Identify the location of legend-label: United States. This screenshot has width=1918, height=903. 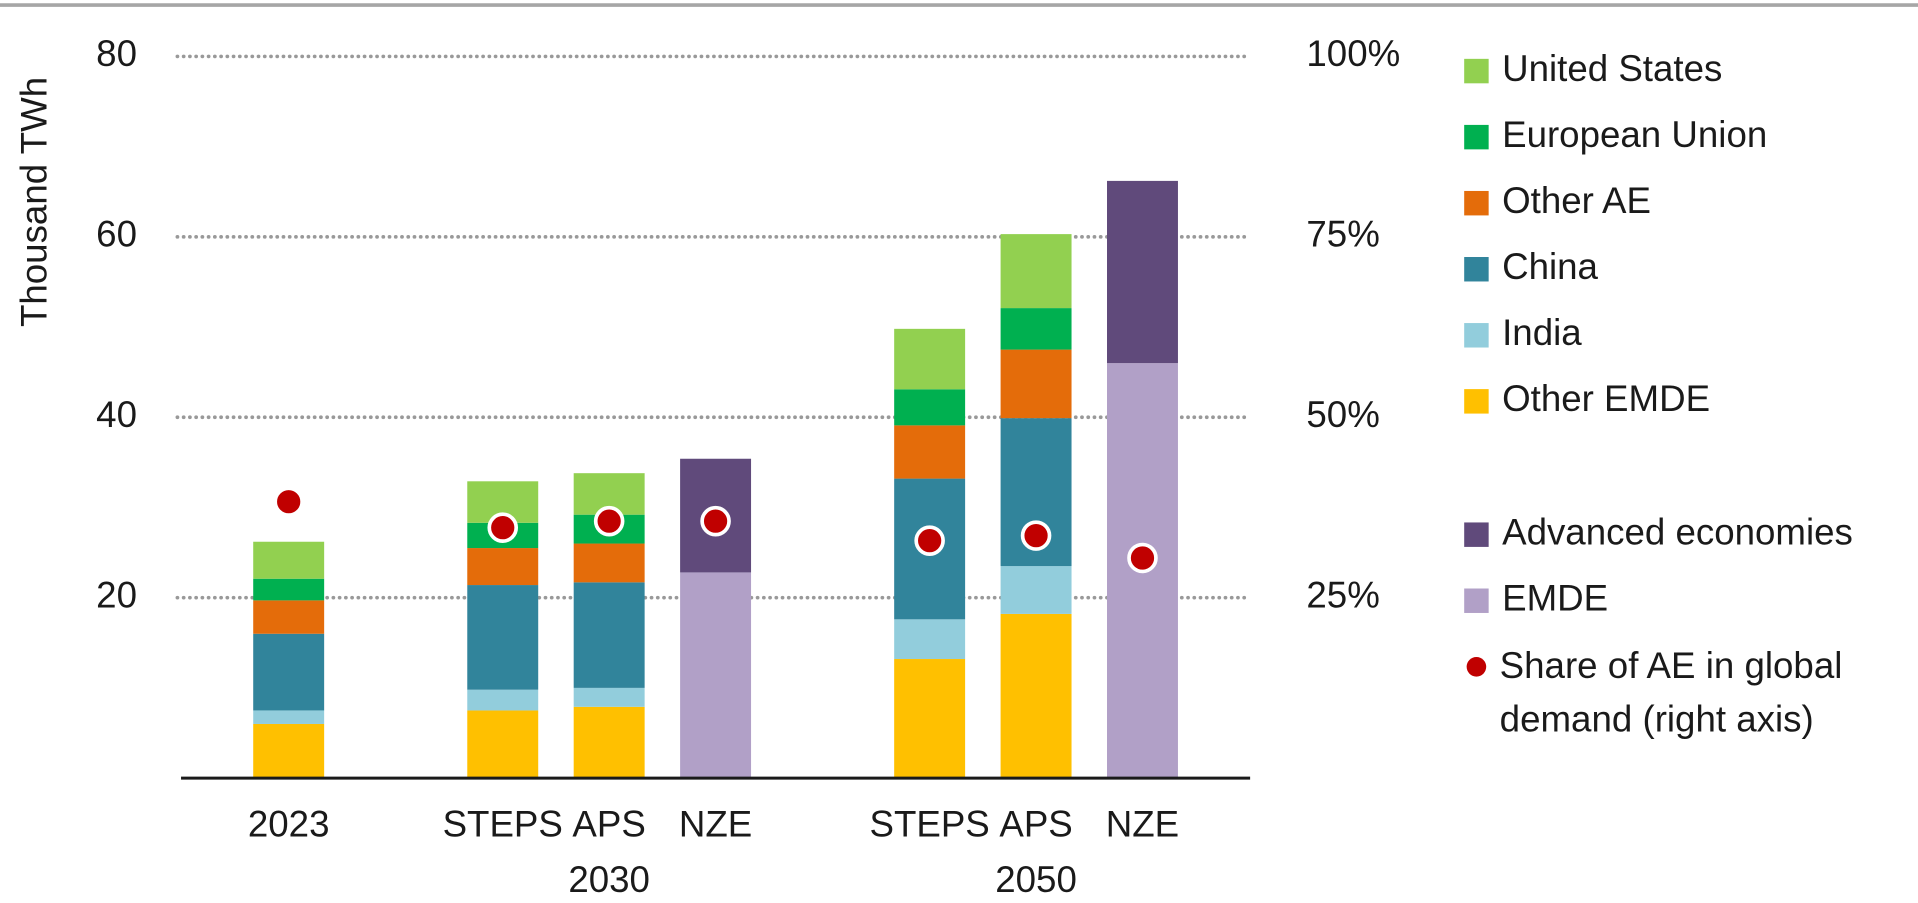
(1612, 68).